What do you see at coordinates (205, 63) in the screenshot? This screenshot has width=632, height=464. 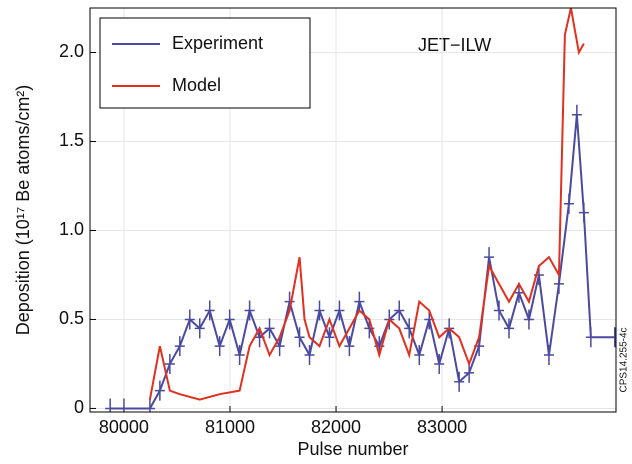 I see `legend-box` at bounding box center [205, 63].